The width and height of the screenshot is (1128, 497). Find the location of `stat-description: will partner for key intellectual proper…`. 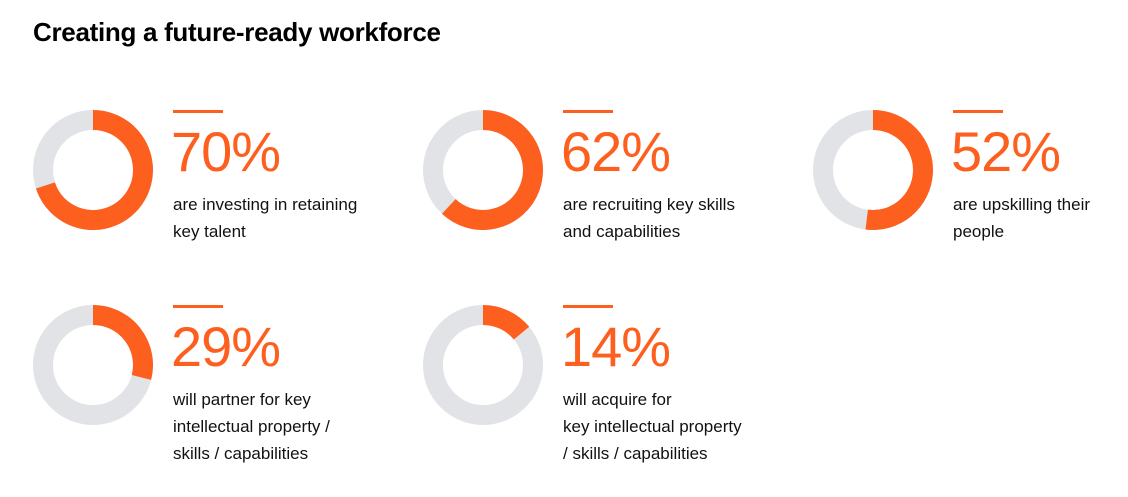

stat-description: will partner for key intellectual proper… is located at coordinates (293, 426).